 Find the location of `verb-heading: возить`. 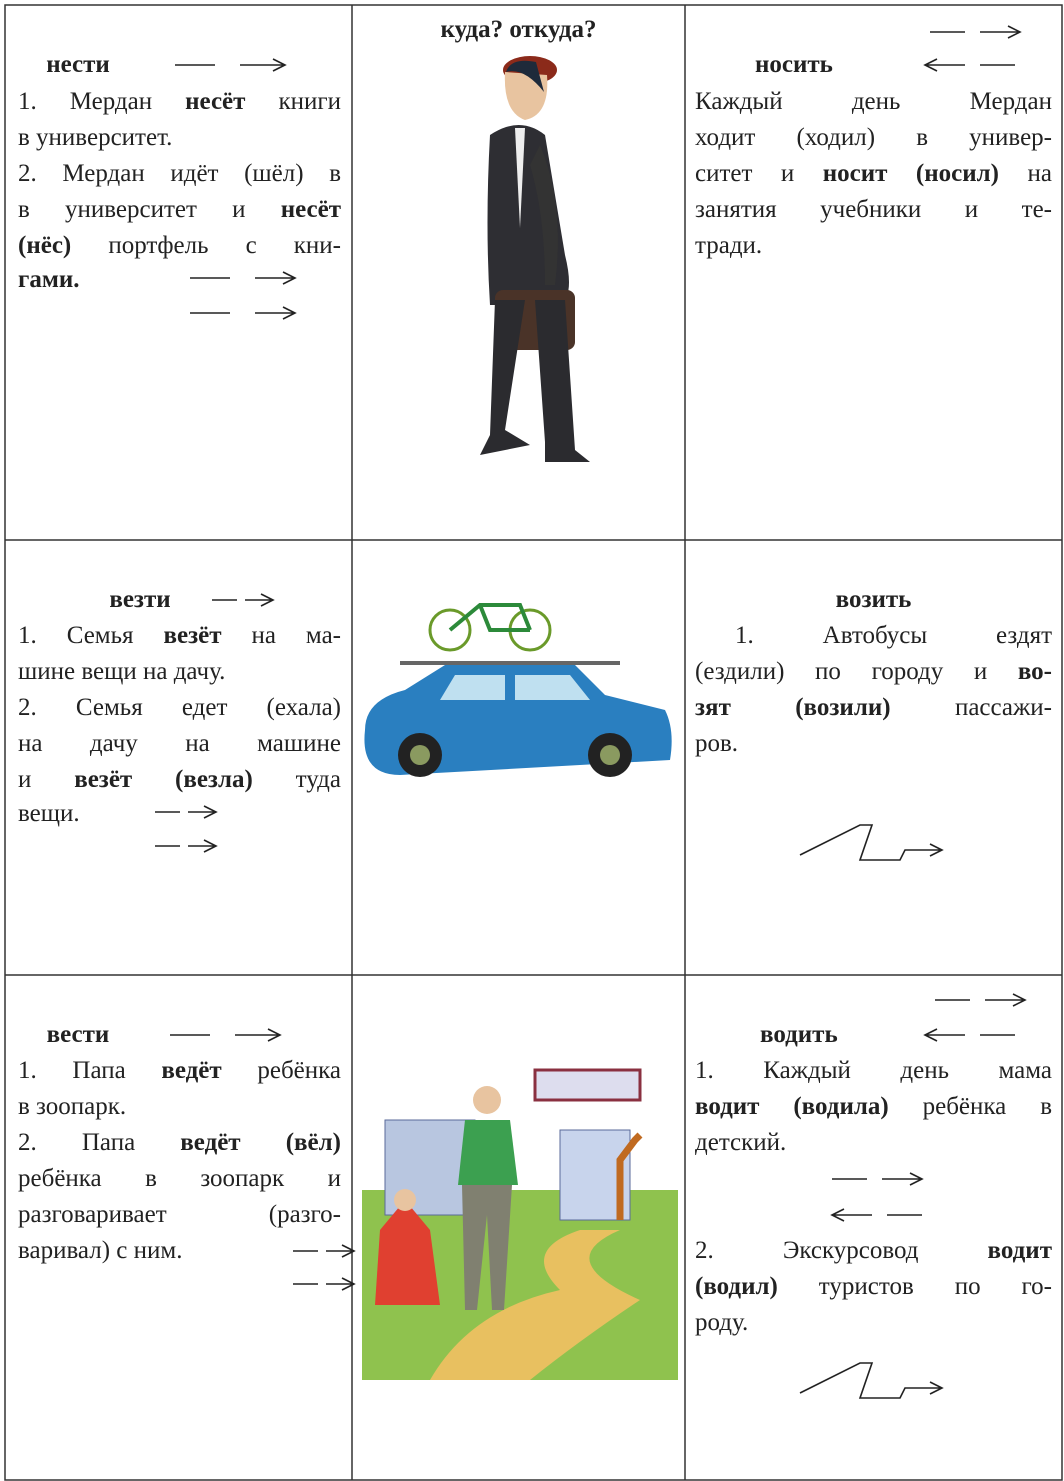

verb-heading: возить is located at coordinates (873, 599).